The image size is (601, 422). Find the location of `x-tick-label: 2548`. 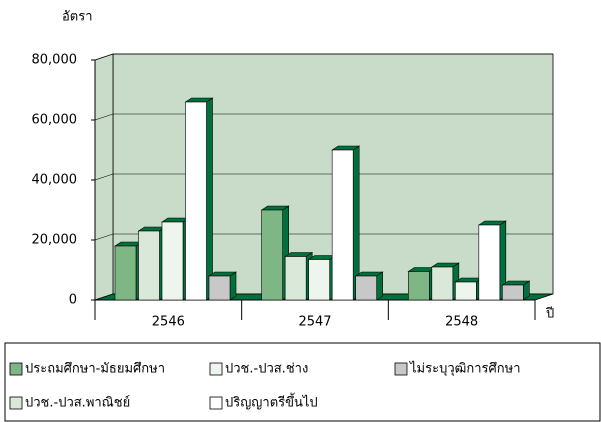

x-tick-label: 2548 is located at coordinates (461, 322).